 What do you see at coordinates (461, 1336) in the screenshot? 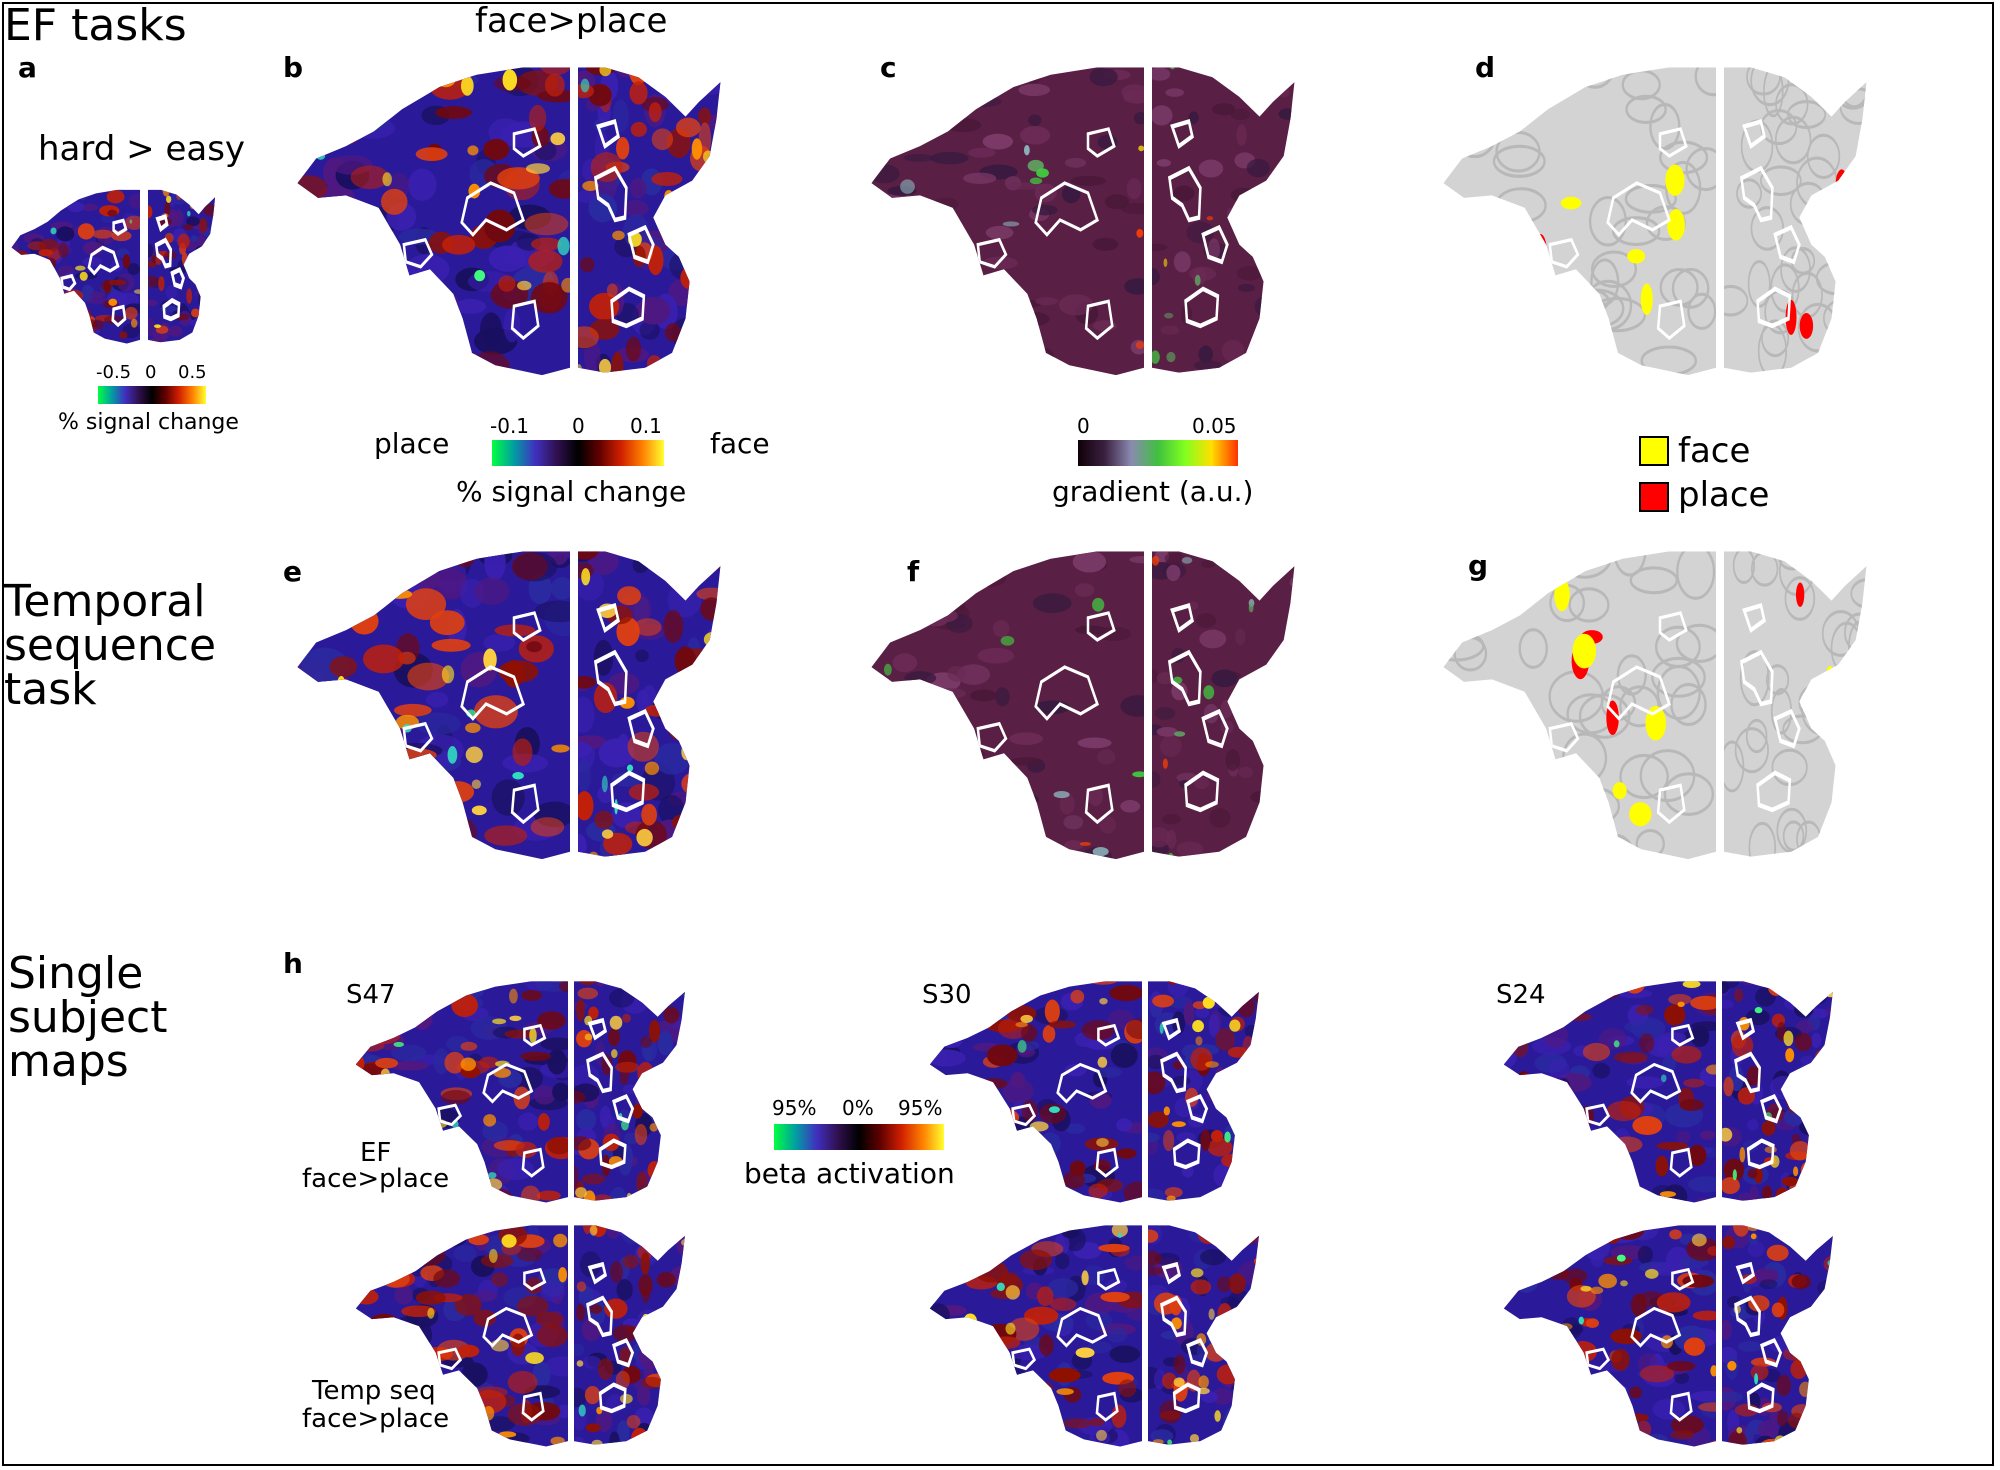
I see `map-h-s47-ts-left` at bounding box center [461, 1336].